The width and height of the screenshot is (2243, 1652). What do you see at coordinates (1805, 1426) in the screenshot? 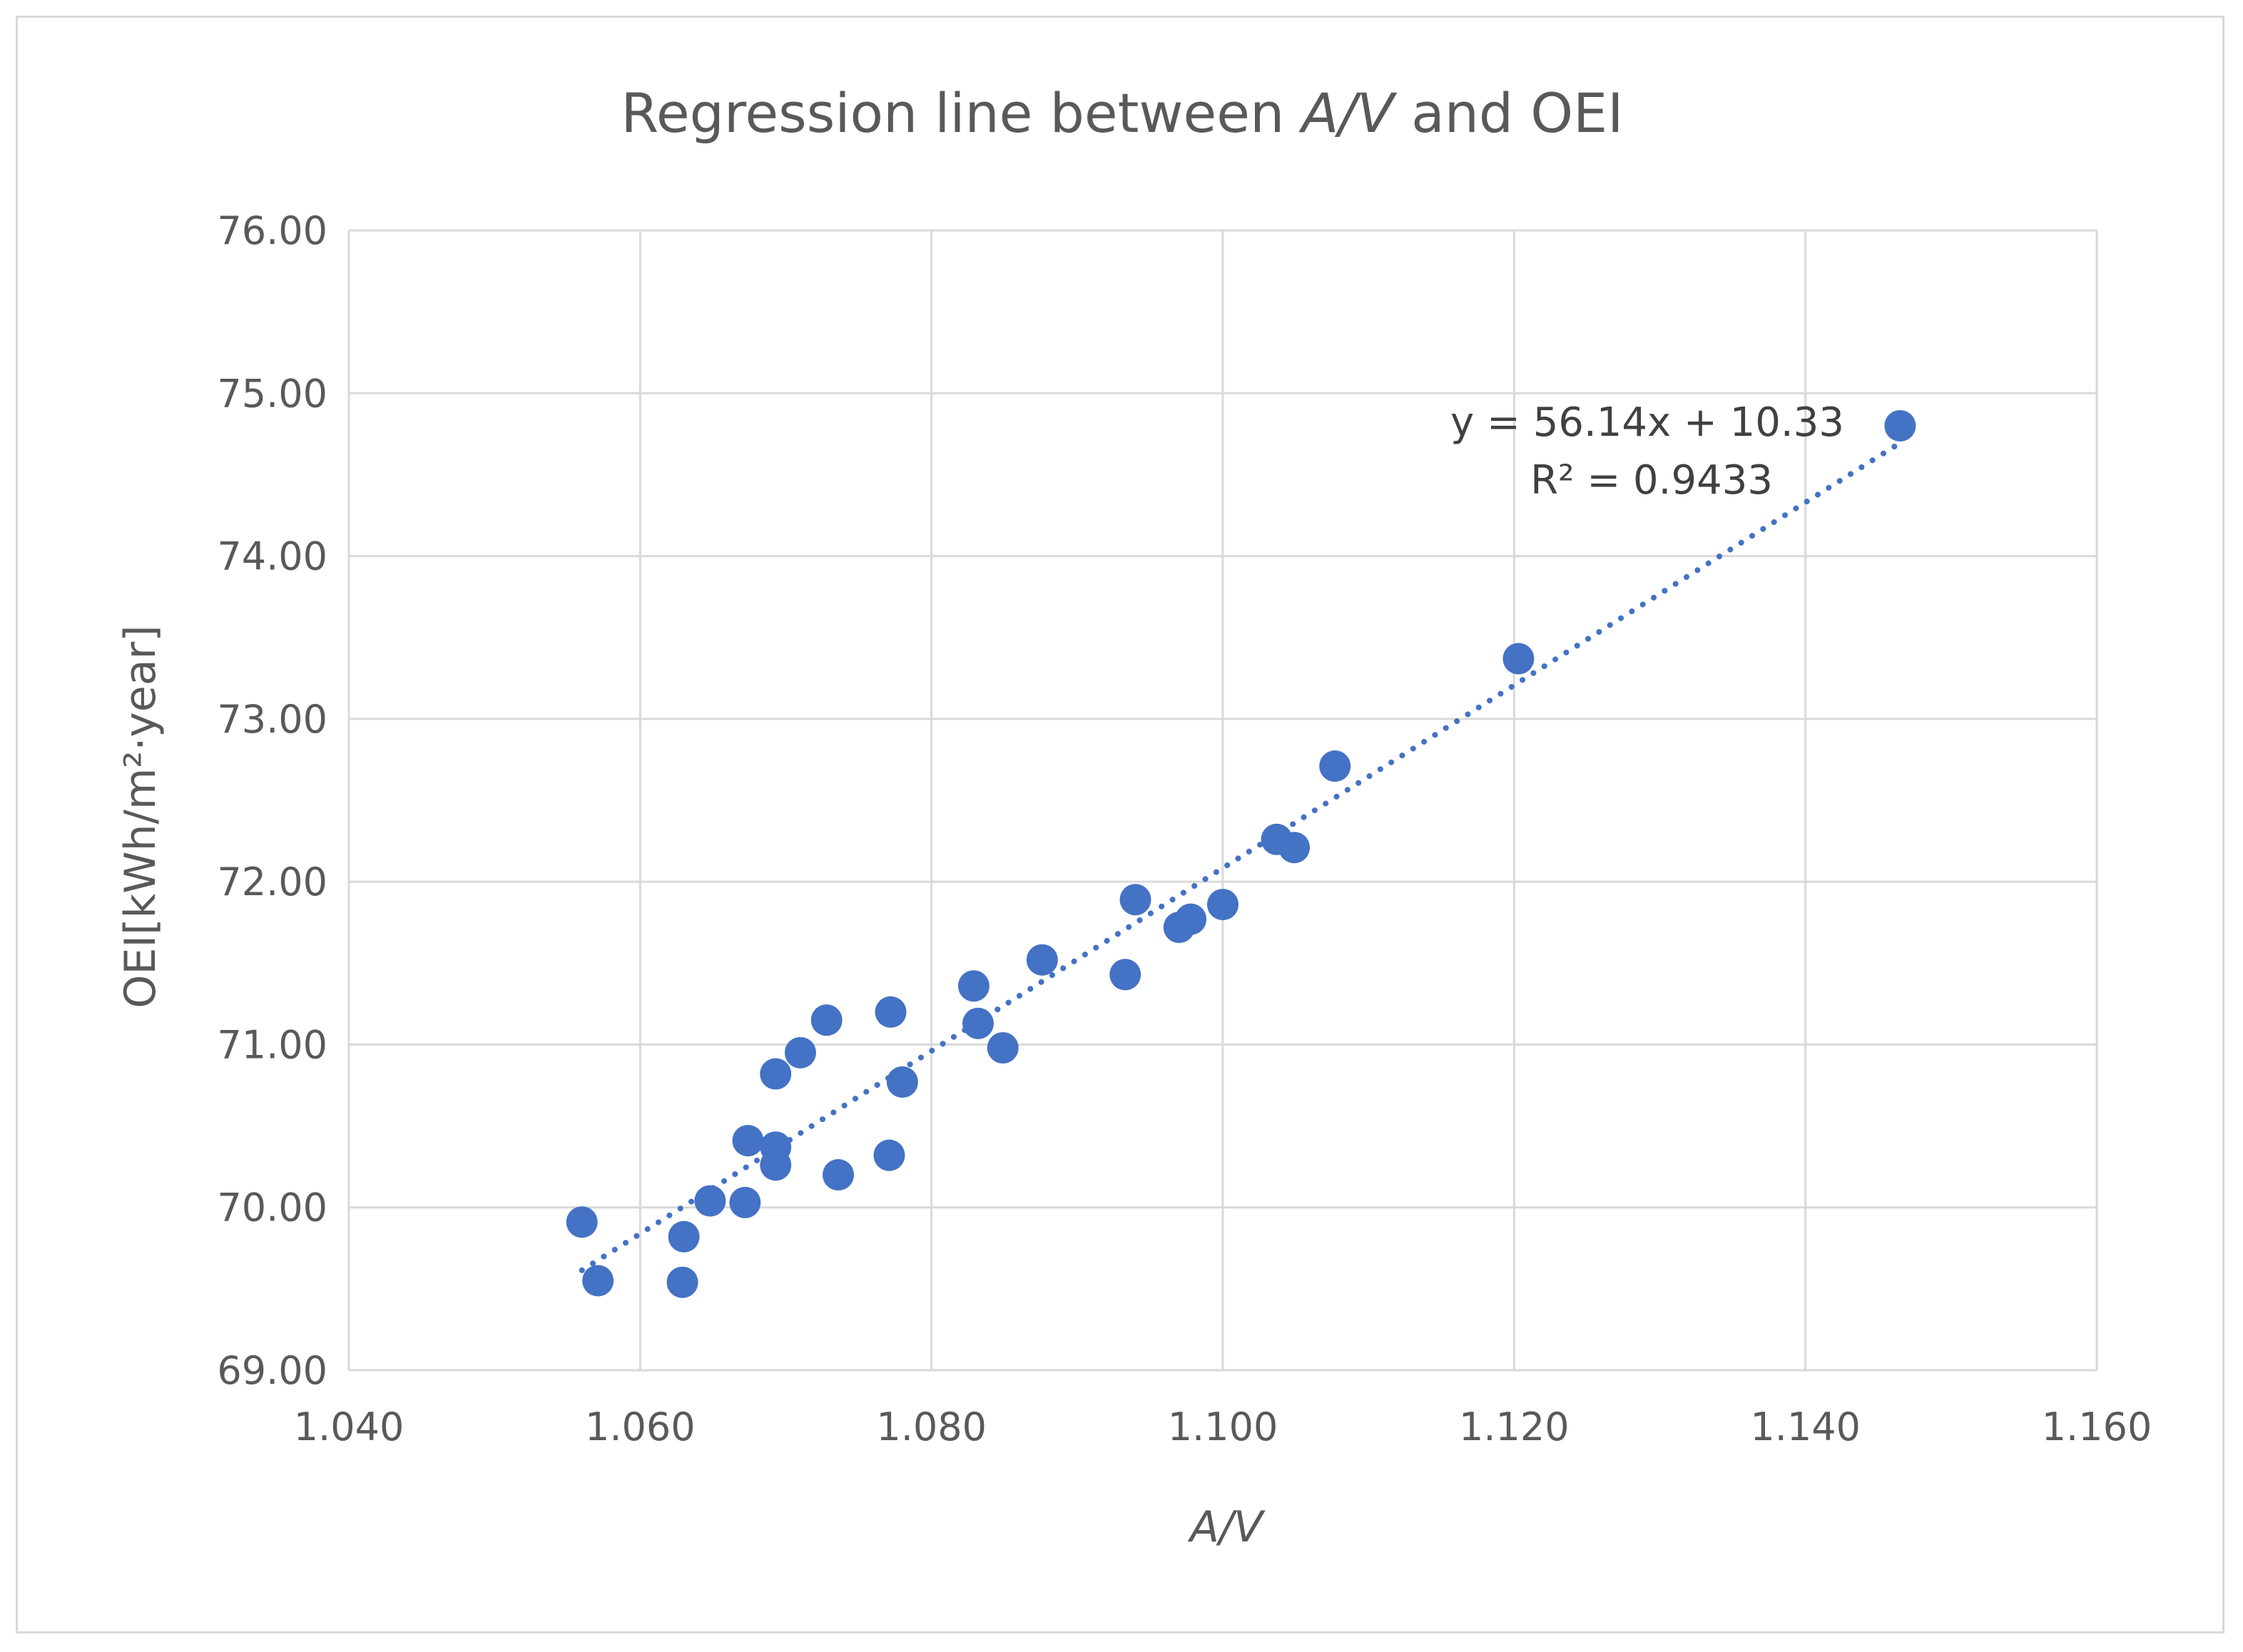
I see `x-tick-label: 1.140` at bounding box center [1805, 1426].